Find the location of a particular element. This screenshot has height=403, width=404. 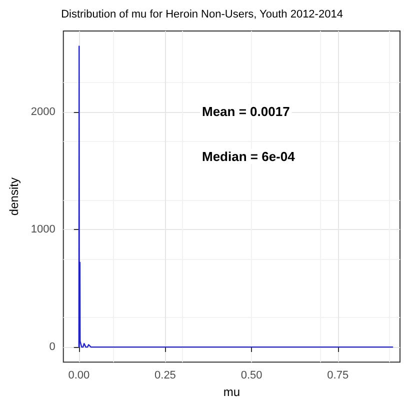

y-tick-label: 0 is located at coordinates (52, 347).